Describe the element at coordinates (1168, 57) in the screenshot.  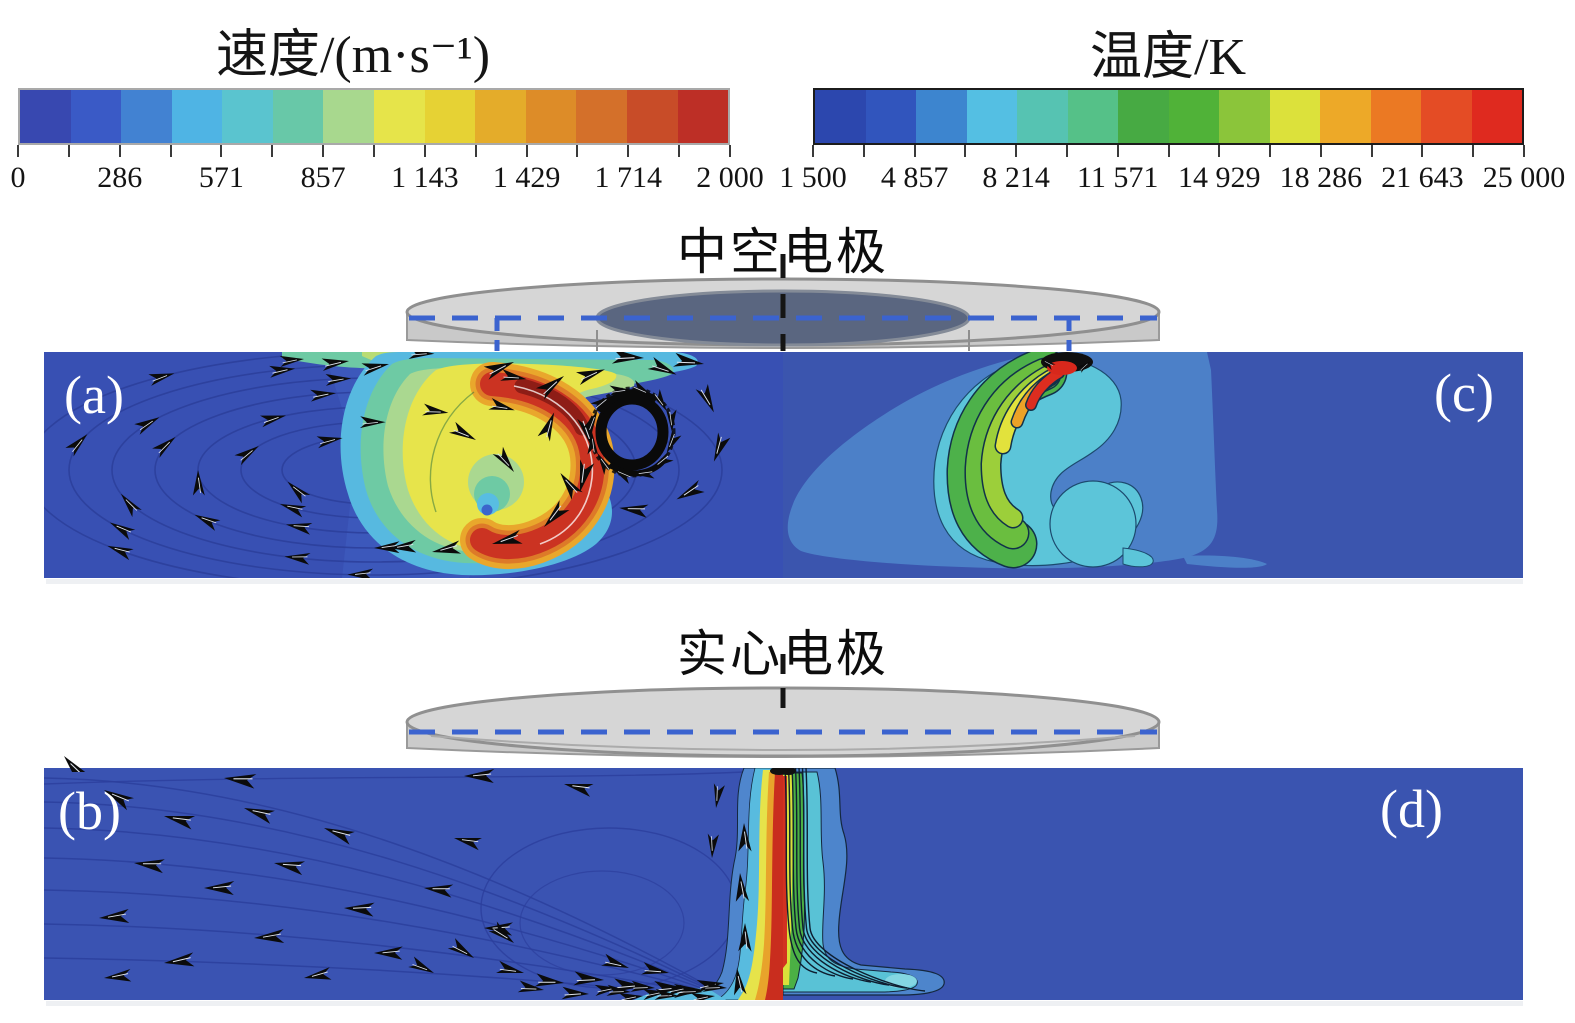
I see `temperature-colorbar-title: 温度/K` at that location.